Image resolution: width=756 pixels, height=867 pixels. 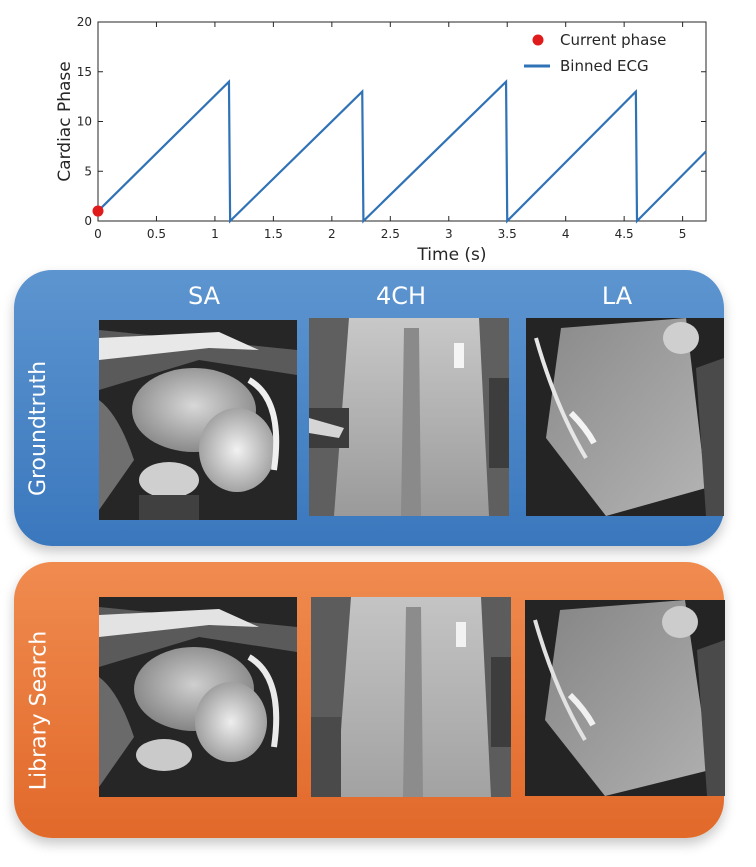 I want to click on mri-library-4ch, so click(x=411, y=697).